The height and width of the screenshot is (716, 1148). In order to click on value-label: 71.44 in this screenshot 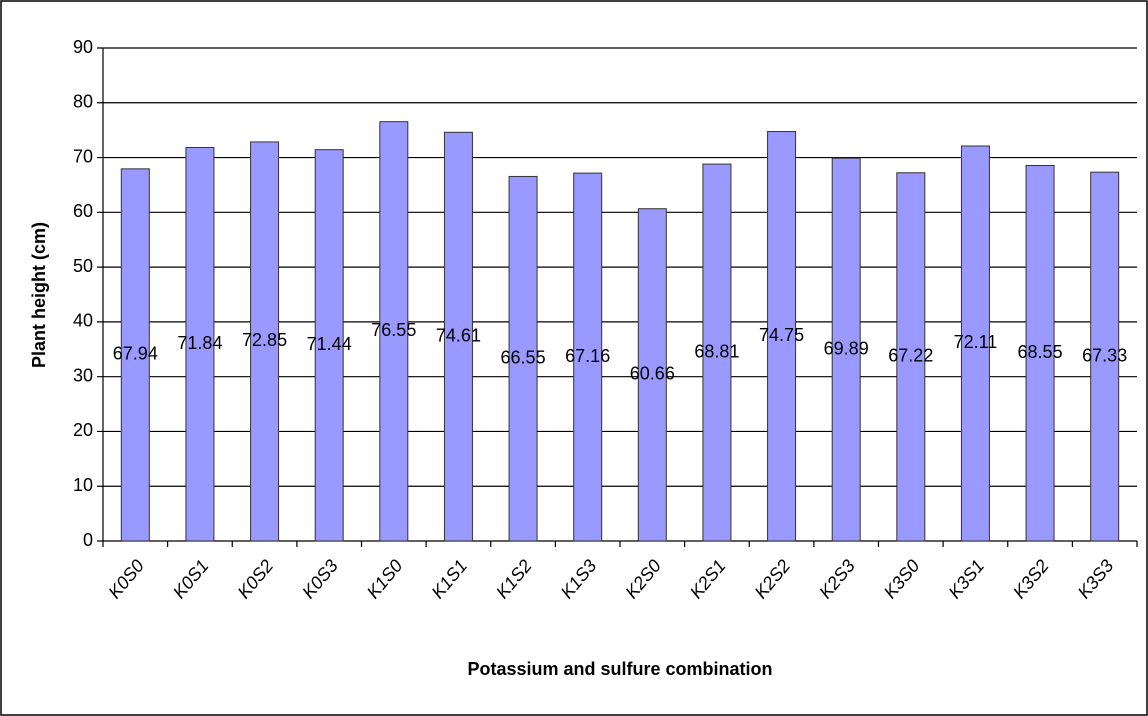, I will do `click(329, 344)`.